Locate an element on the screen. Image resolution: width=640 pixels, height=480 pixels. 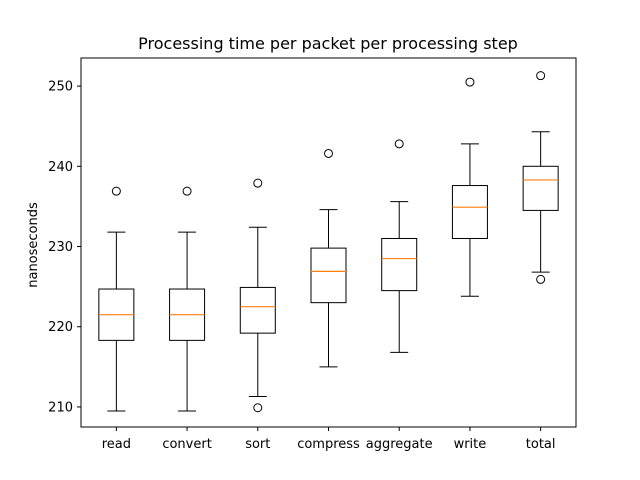
y-tick-label: 250 is located at coordinates (60, 87).